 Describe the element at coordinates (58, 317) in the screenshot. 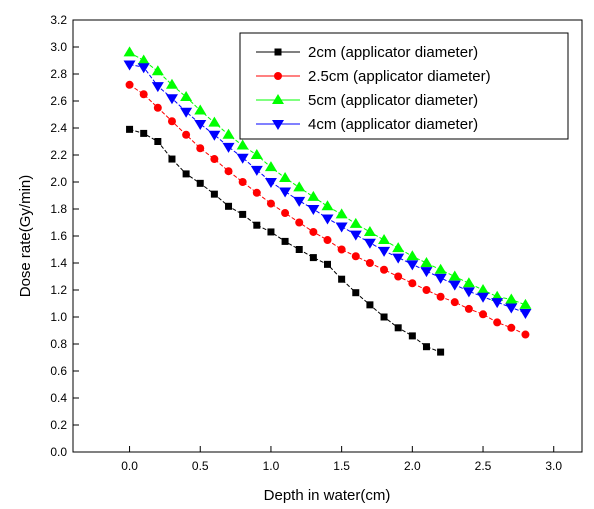

I see `y-tick-label: 1.0` at that location.